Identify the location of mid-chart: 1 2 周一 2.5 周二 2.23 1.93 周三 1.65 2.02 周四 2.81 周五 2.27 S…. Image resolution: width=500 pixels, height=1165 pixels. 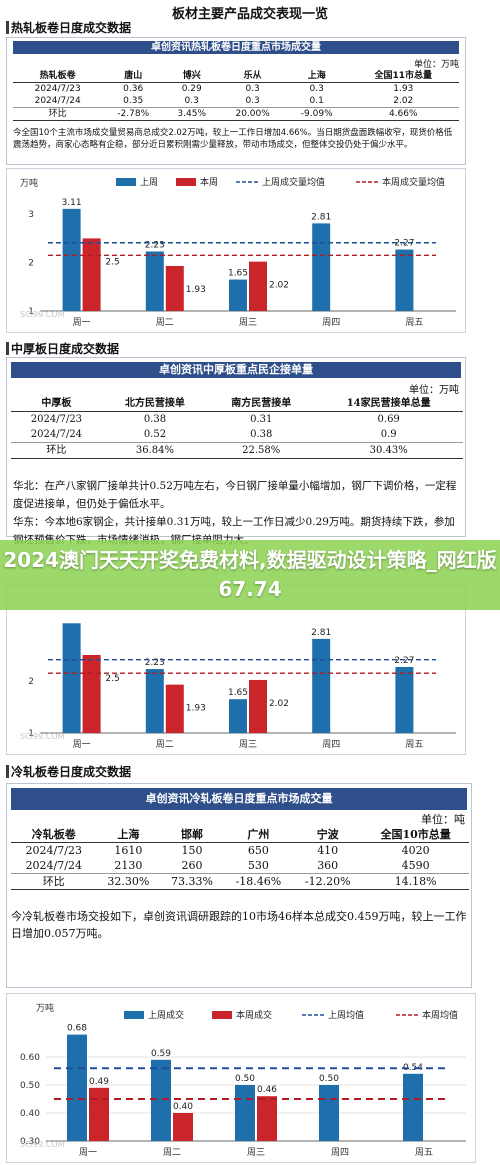
(236, 670).